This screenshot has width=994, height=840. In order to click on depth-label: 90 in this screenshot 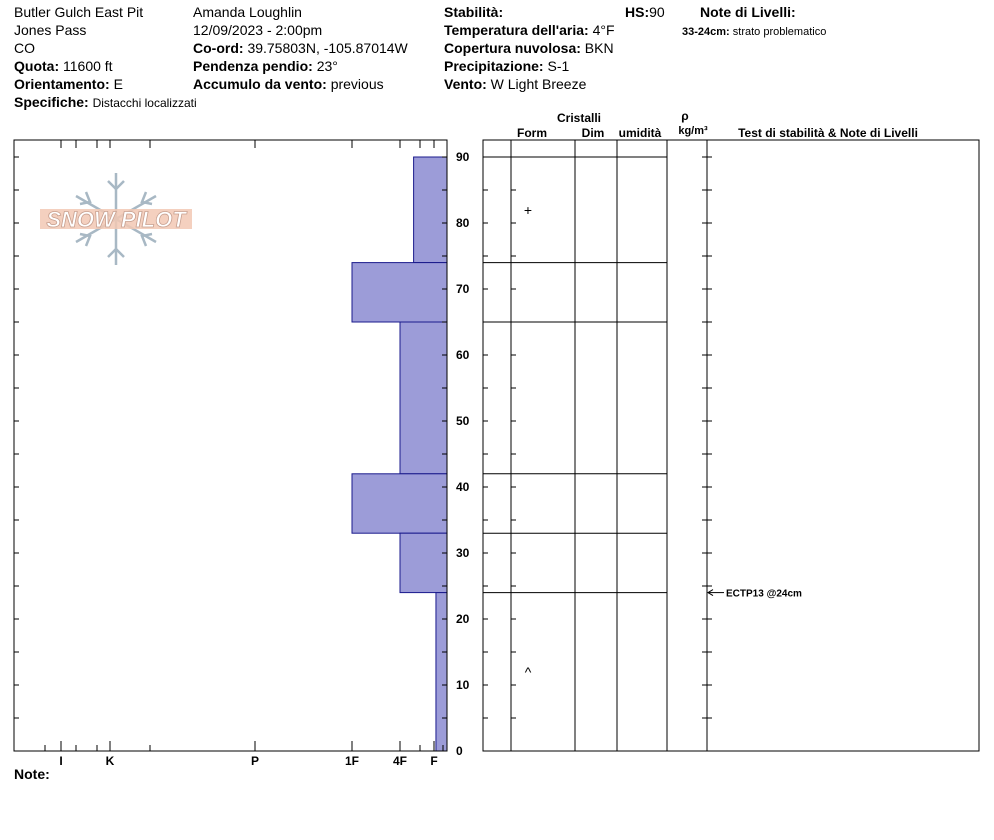, I will do `click(463, 157)`.